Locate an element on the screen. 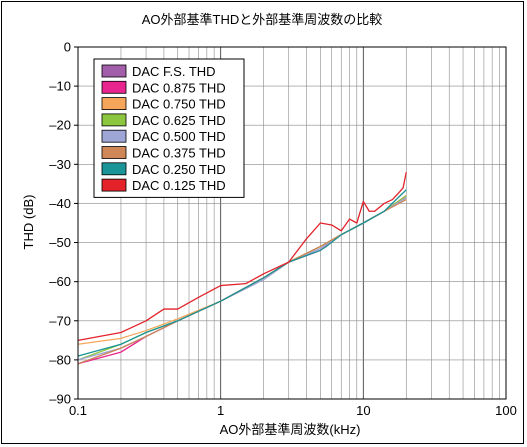 This screenshot has height=447, width=527. y-tick-label: –60 is located at coordinates (60, 281).